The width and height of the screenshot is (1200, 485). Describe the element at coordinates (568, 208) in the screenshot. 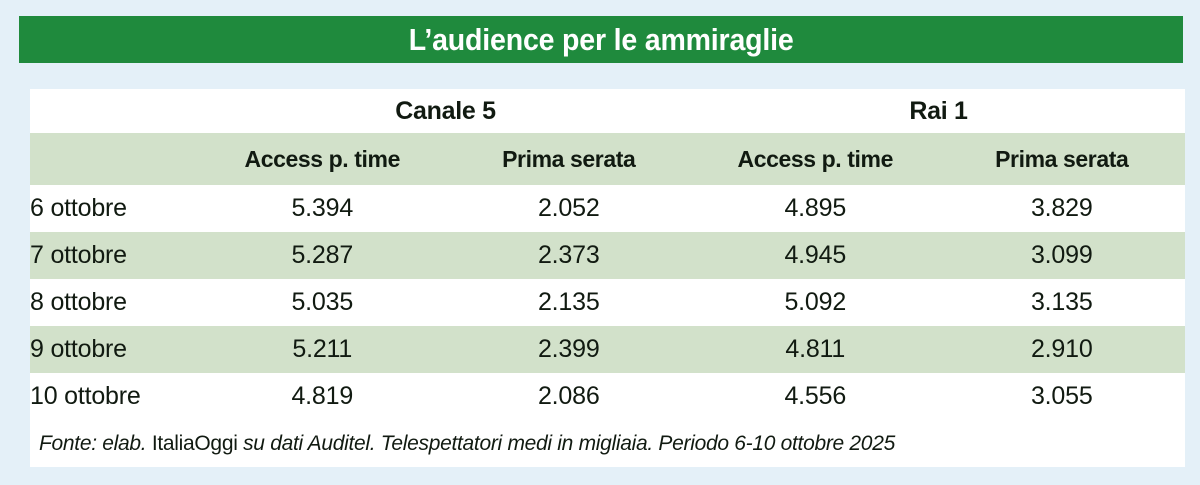

I see `cell-canale5-prima: 2.052` at that location.